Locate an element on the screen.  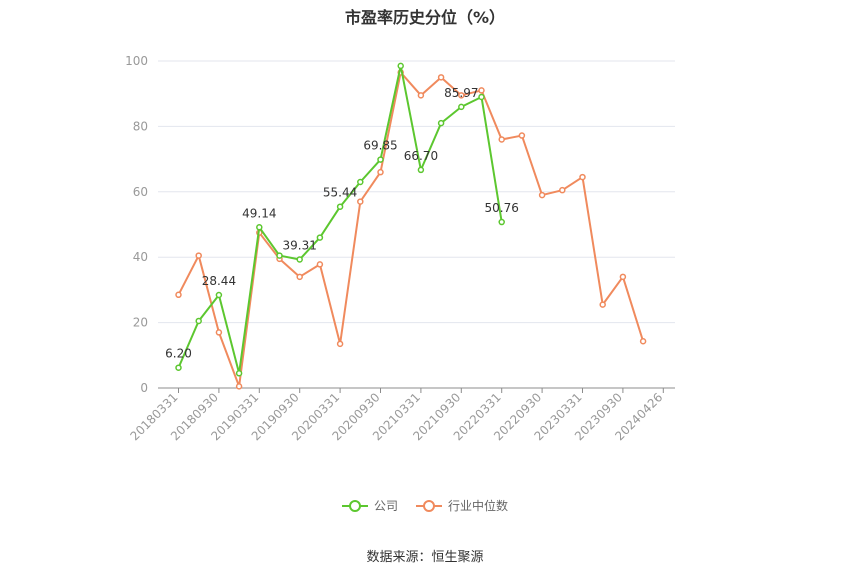
y-tick-label: 100 is located at coordinates (136, 61).